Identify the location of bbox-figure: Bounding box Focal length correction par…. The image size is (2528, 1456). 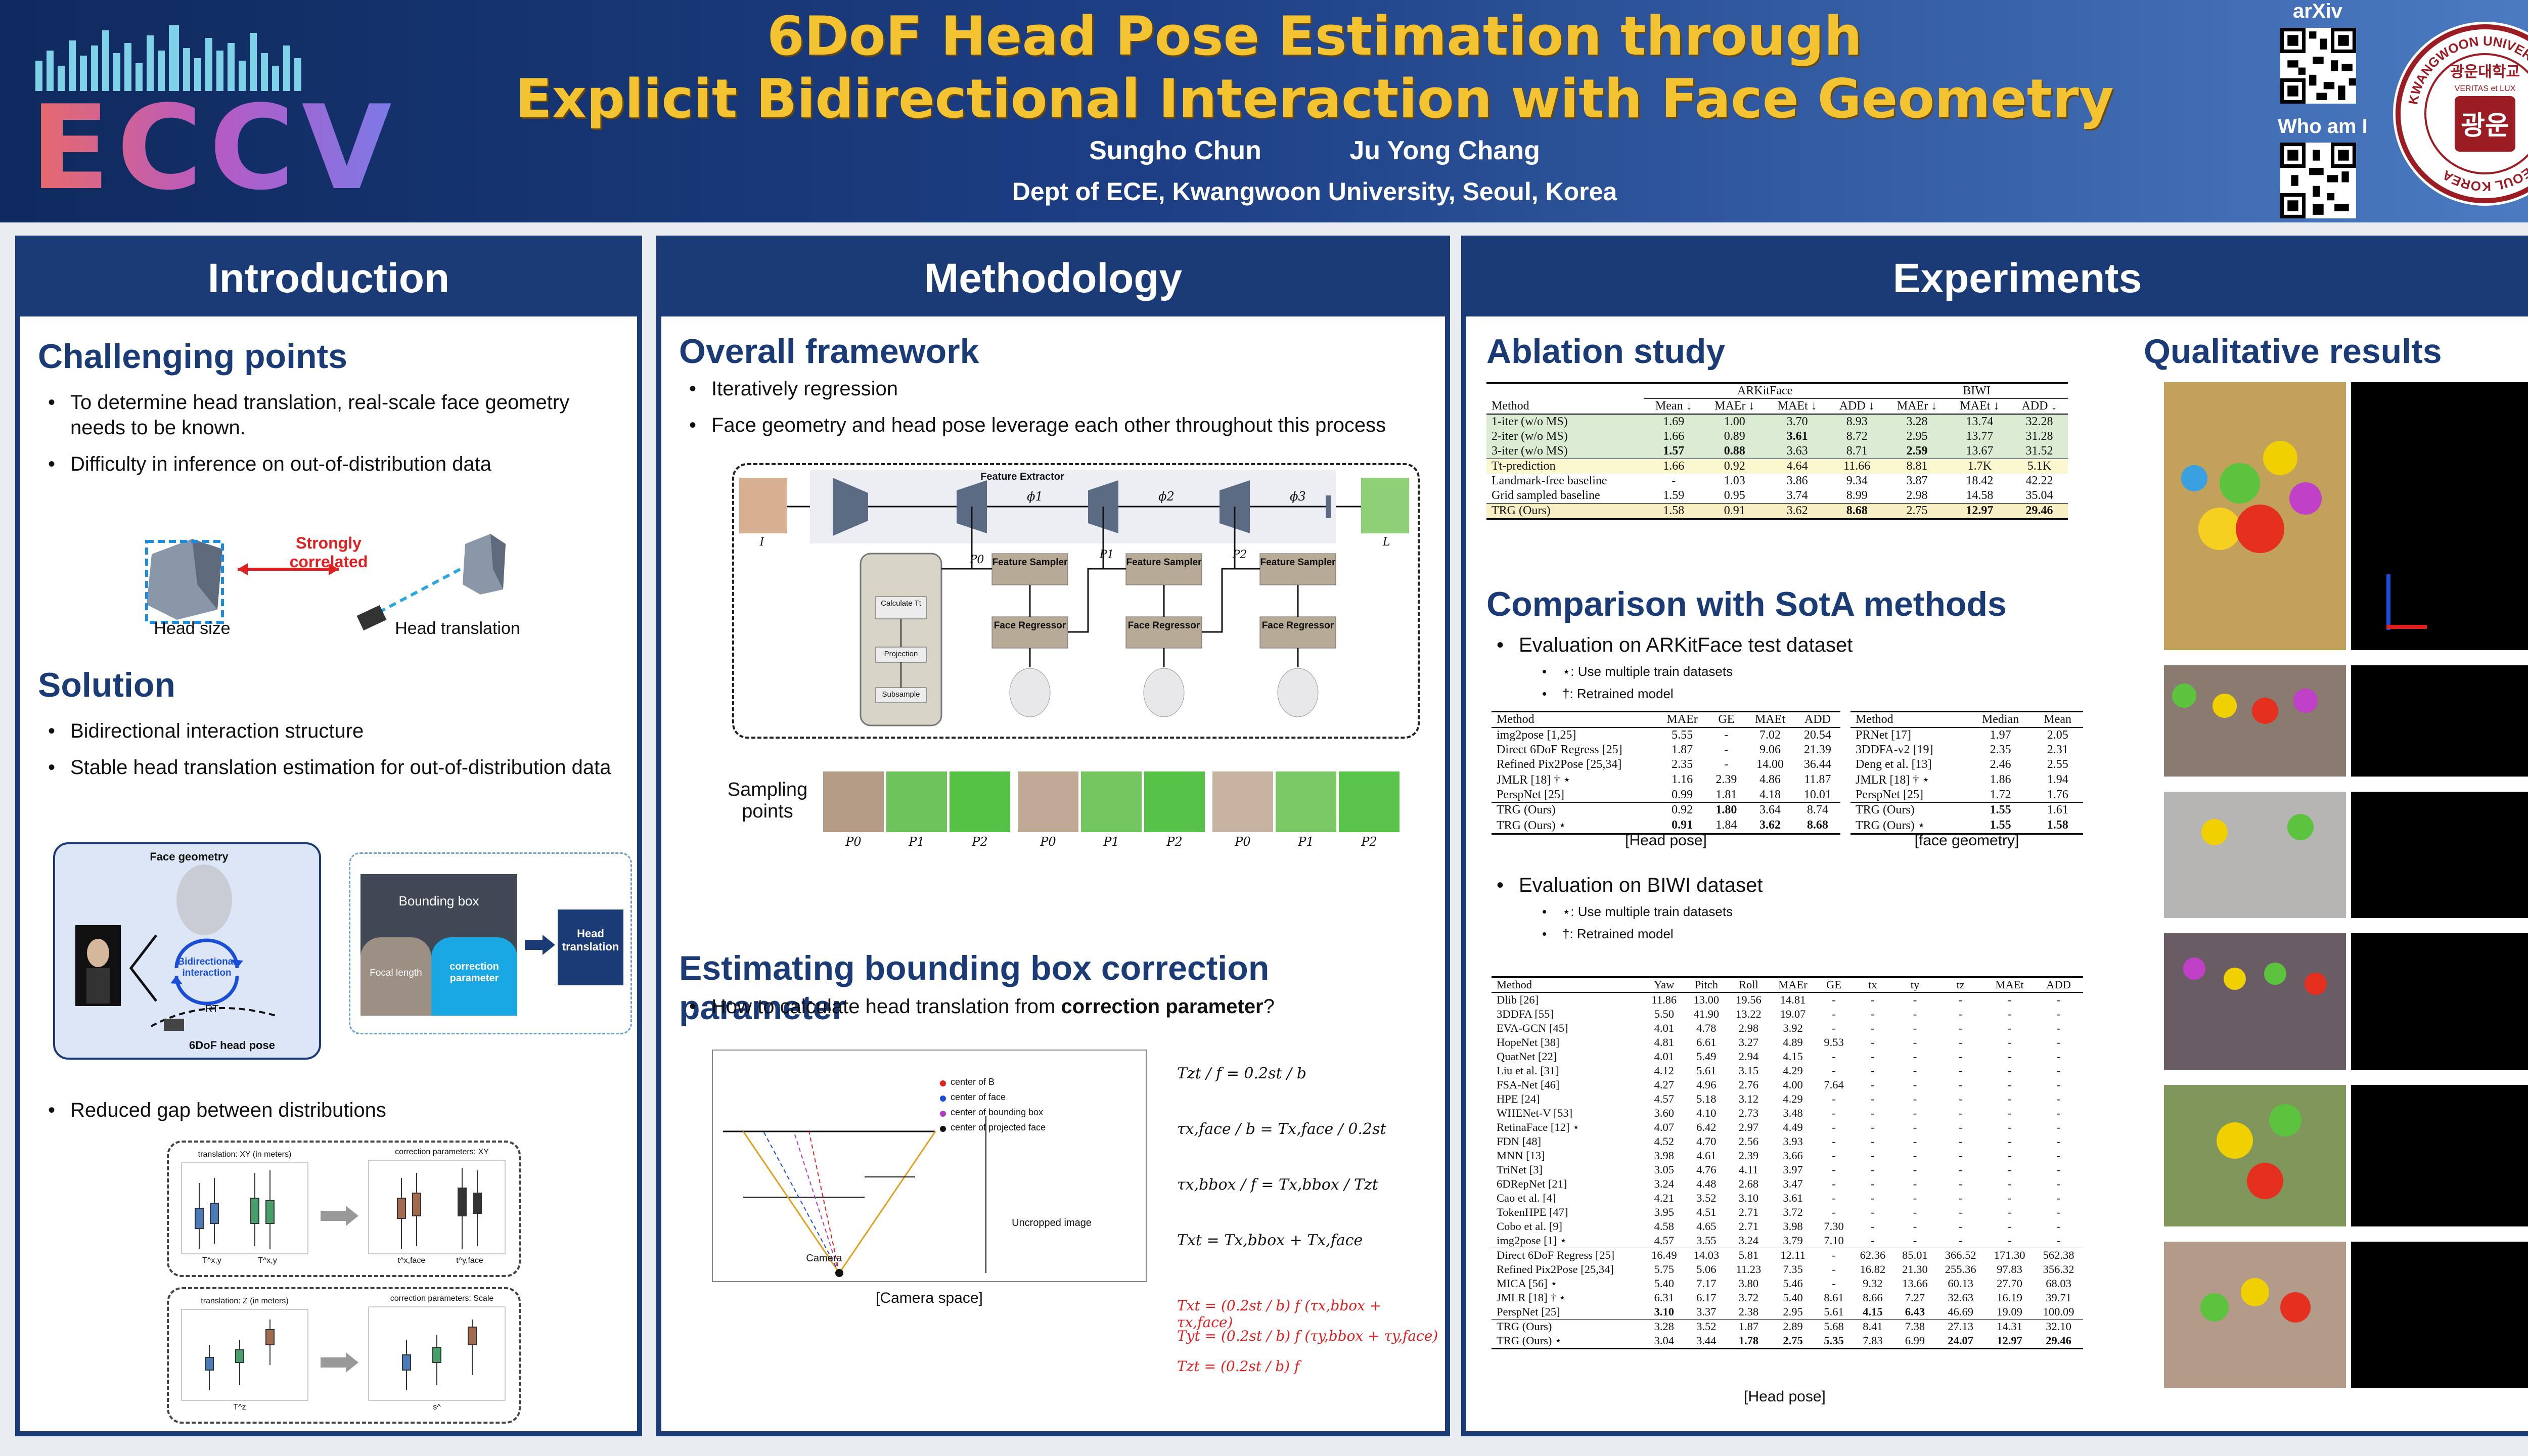
(491, 943).